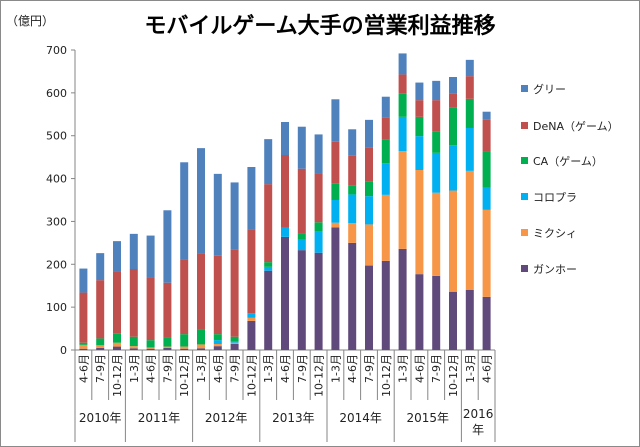 This screenshot has height=447, width=640. What do you see at coordinates (56, 307) in the screenshot?
I see `y-tick-label: 100` at bounding box center [56, 307].